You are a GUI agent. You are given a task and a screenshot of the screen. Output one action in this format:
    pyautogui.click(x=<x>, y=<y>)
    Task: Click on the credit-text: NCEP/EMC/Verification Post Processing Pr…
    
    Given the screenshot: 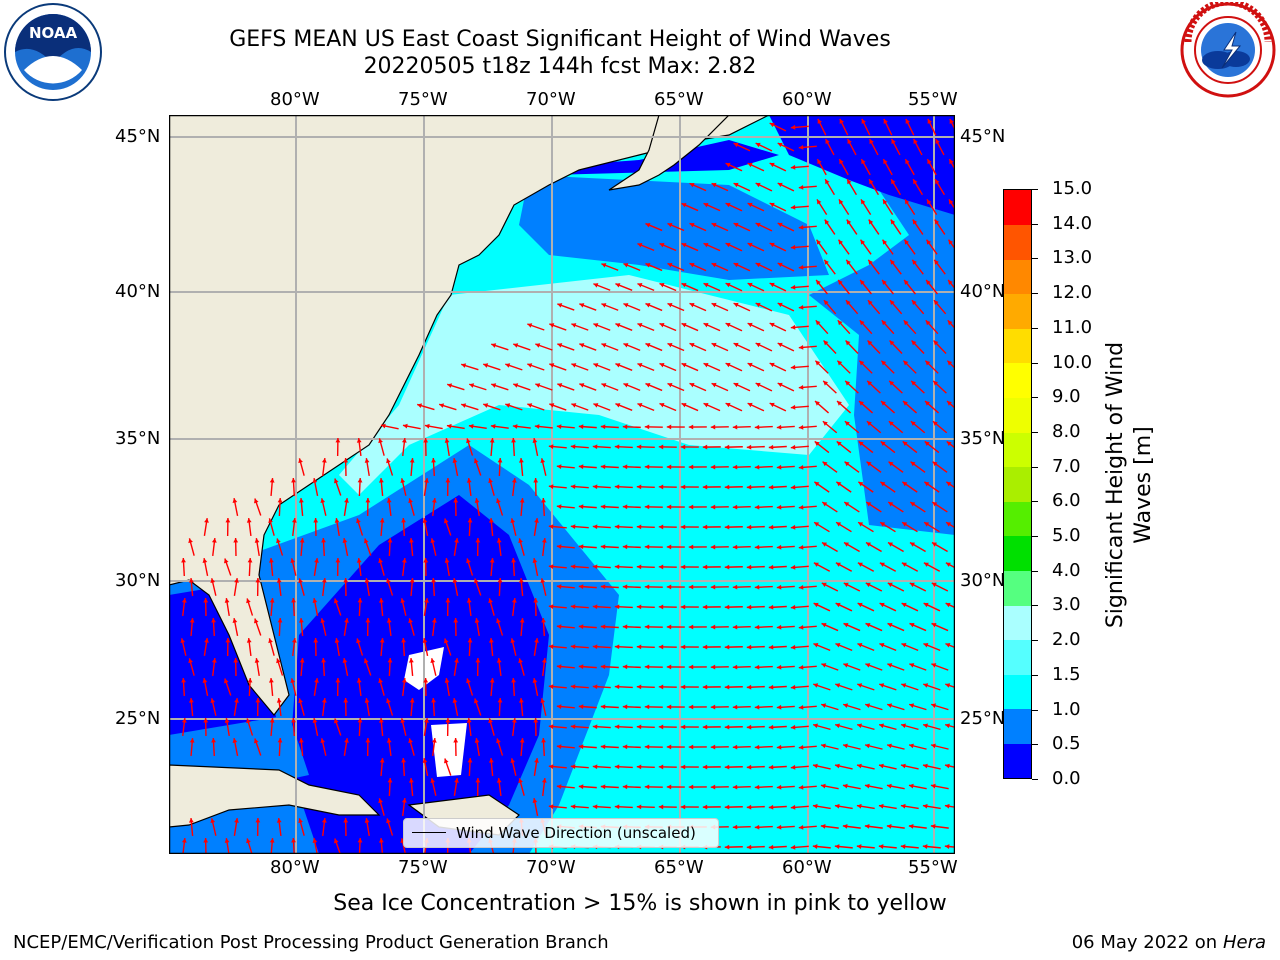 What is the action you would take?
    pyautogui.click(x=311, y=942)
    